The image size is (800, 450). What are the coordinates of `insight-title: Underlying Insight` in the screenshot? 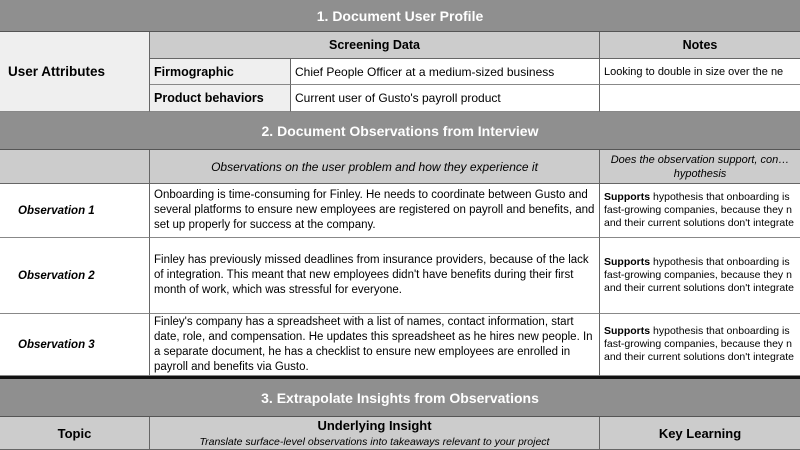 It's located at (374, 425).